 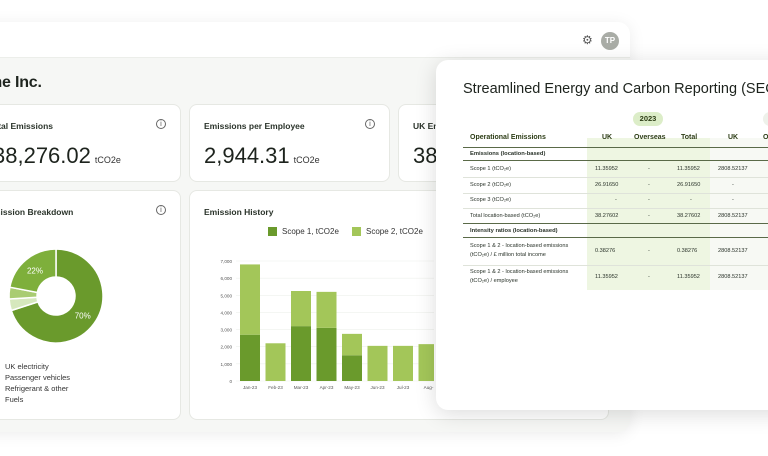 What do you see at coordinates (733, 137) in the screenshot?
I see `header-uk-2: UK` at bounding box center [733, 137].